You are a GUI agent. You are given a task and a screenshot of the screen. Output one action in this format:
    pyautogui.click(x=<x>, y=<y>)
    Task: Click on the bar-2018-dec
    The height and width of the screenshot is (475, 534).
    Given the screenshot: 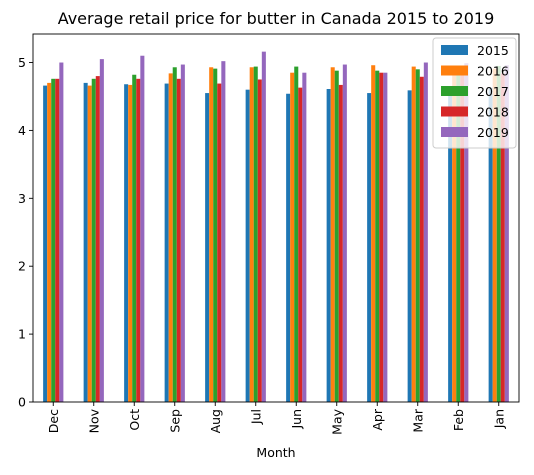 What is the action you would take?
    pyautogui.click(x=57, y=240)
    